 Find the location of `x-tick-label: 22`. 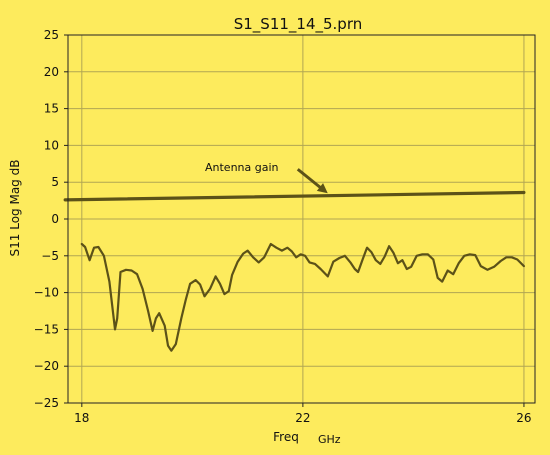

x-tick-label: 22 is located at coordinates (302, 418).